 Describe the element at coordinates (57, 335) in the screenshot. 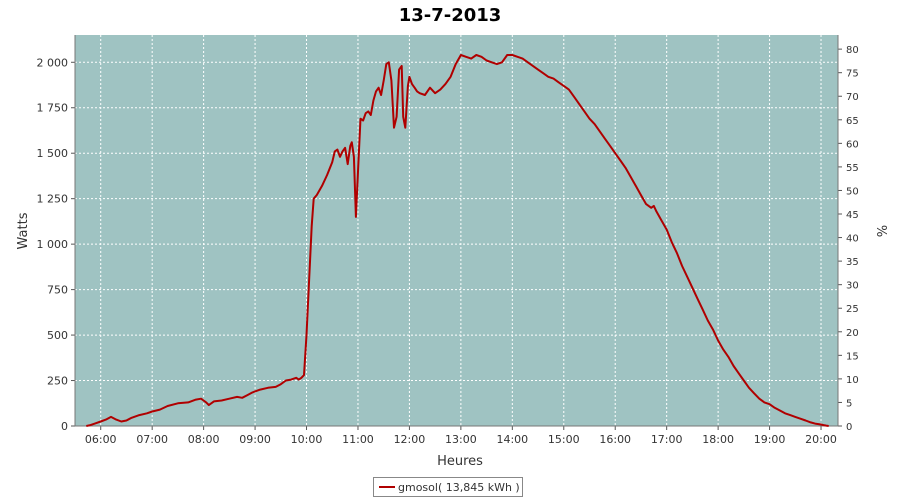

I see `y-tick-label: 500` at that location.